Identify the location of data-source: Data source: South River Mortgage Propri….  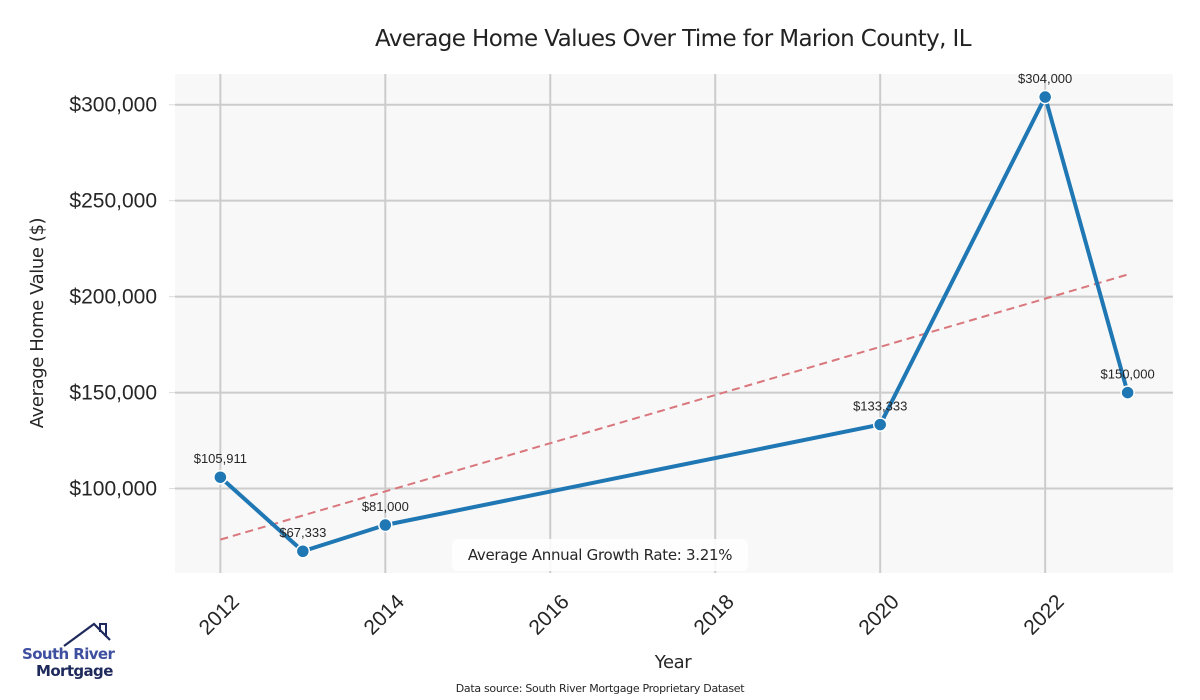
(601, 688).